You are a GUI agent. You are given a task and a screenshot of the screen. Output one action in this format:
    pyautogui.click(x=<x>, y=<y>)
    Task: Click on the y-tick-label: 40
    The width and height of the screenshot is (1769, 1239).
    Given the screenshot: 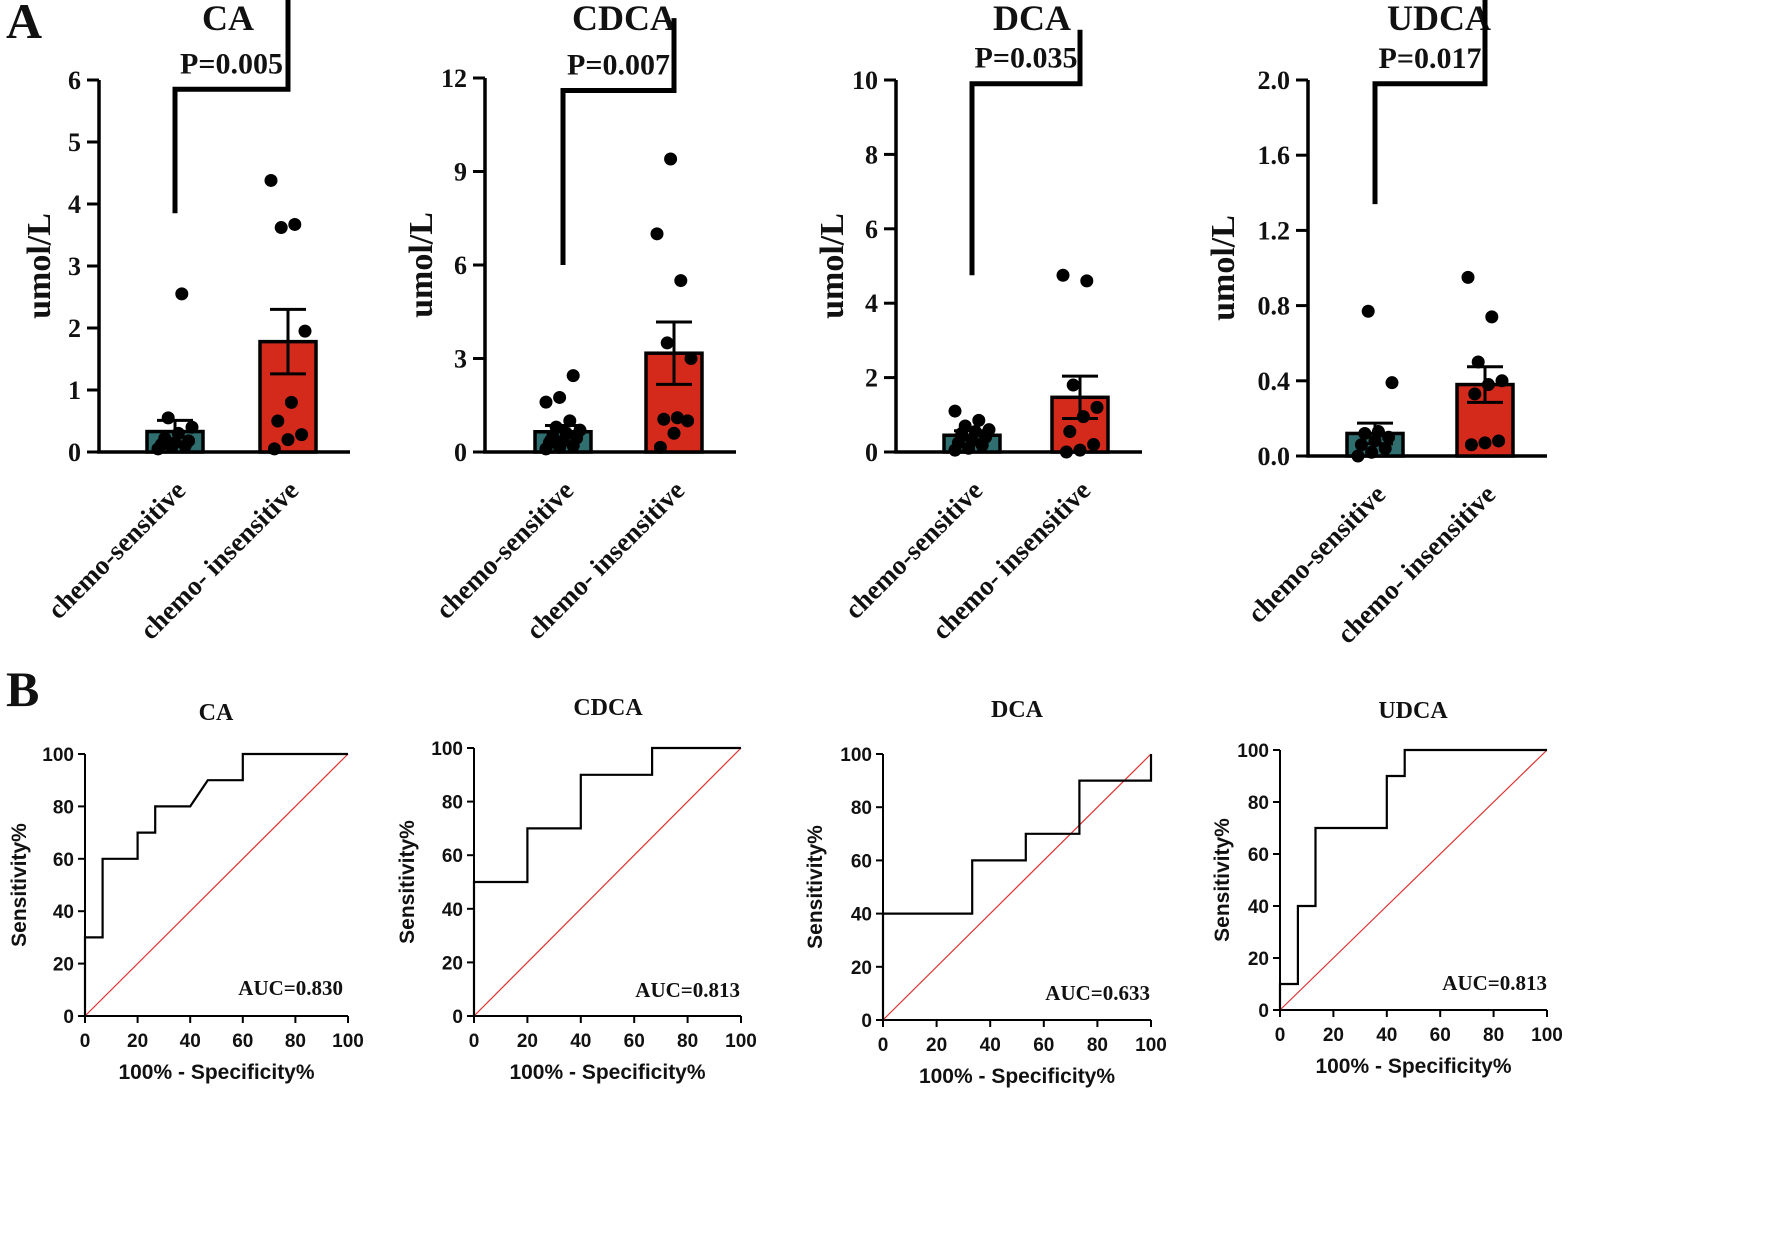 What is the action you would take?
    pyautogui.click(x=63, y=912)
    